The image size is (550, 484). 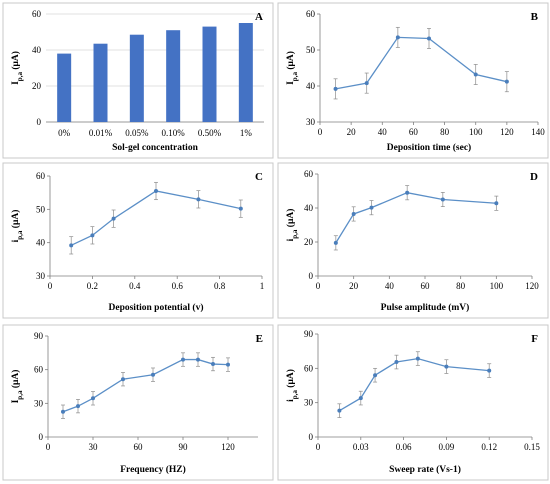 I want to click on x-tick-label: 0.09, so click(x=447, y=447).